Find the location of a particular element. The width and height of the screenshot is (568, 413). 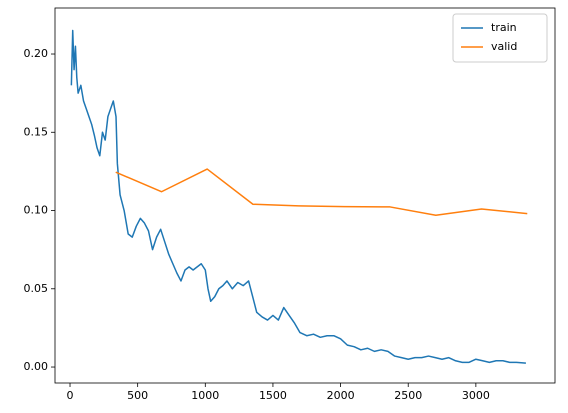

legend-box is located at coordinates (500, 38).